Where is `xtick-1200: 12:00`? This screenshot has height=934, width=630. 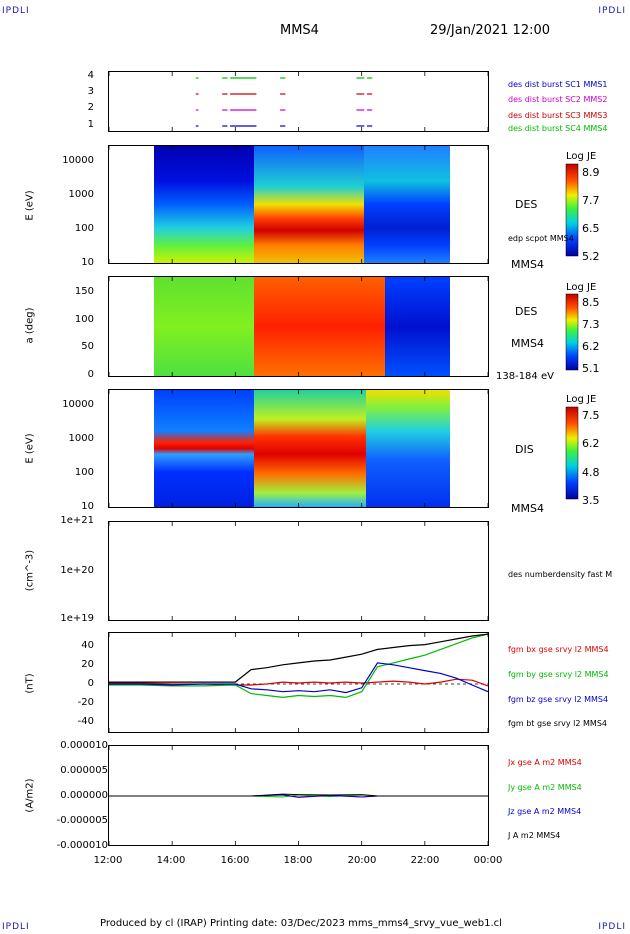
xtick-1200: 12:00 is located at coordinates (108, 860).